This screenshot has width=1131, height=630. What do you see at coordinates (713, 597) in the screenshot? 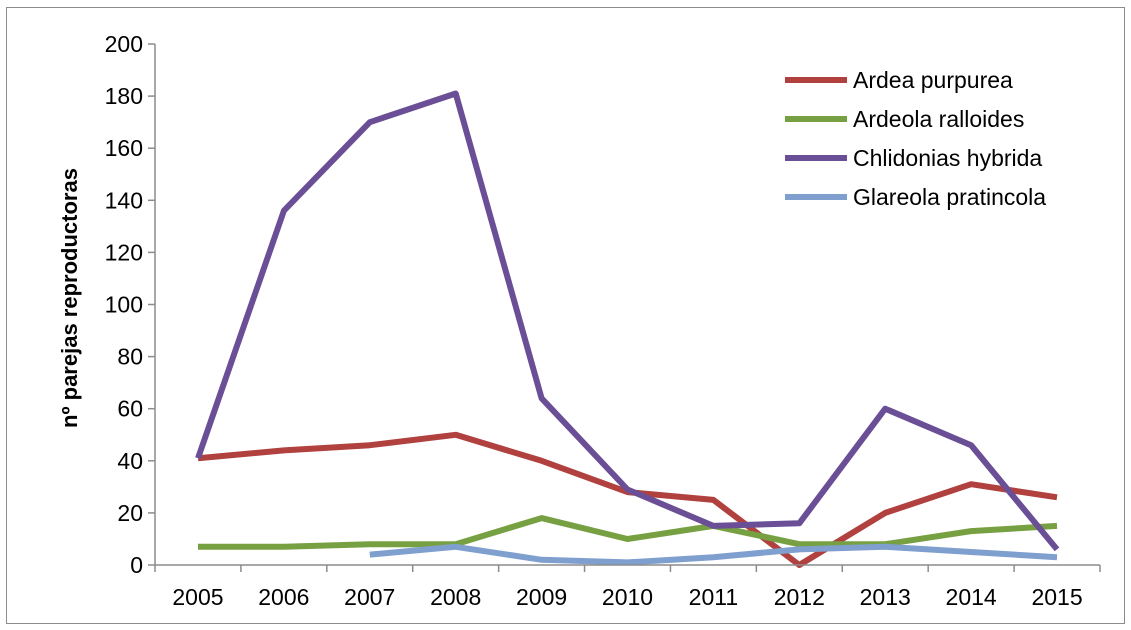
I see `x-tick-label: 2011` at bounding box center [713, 597].